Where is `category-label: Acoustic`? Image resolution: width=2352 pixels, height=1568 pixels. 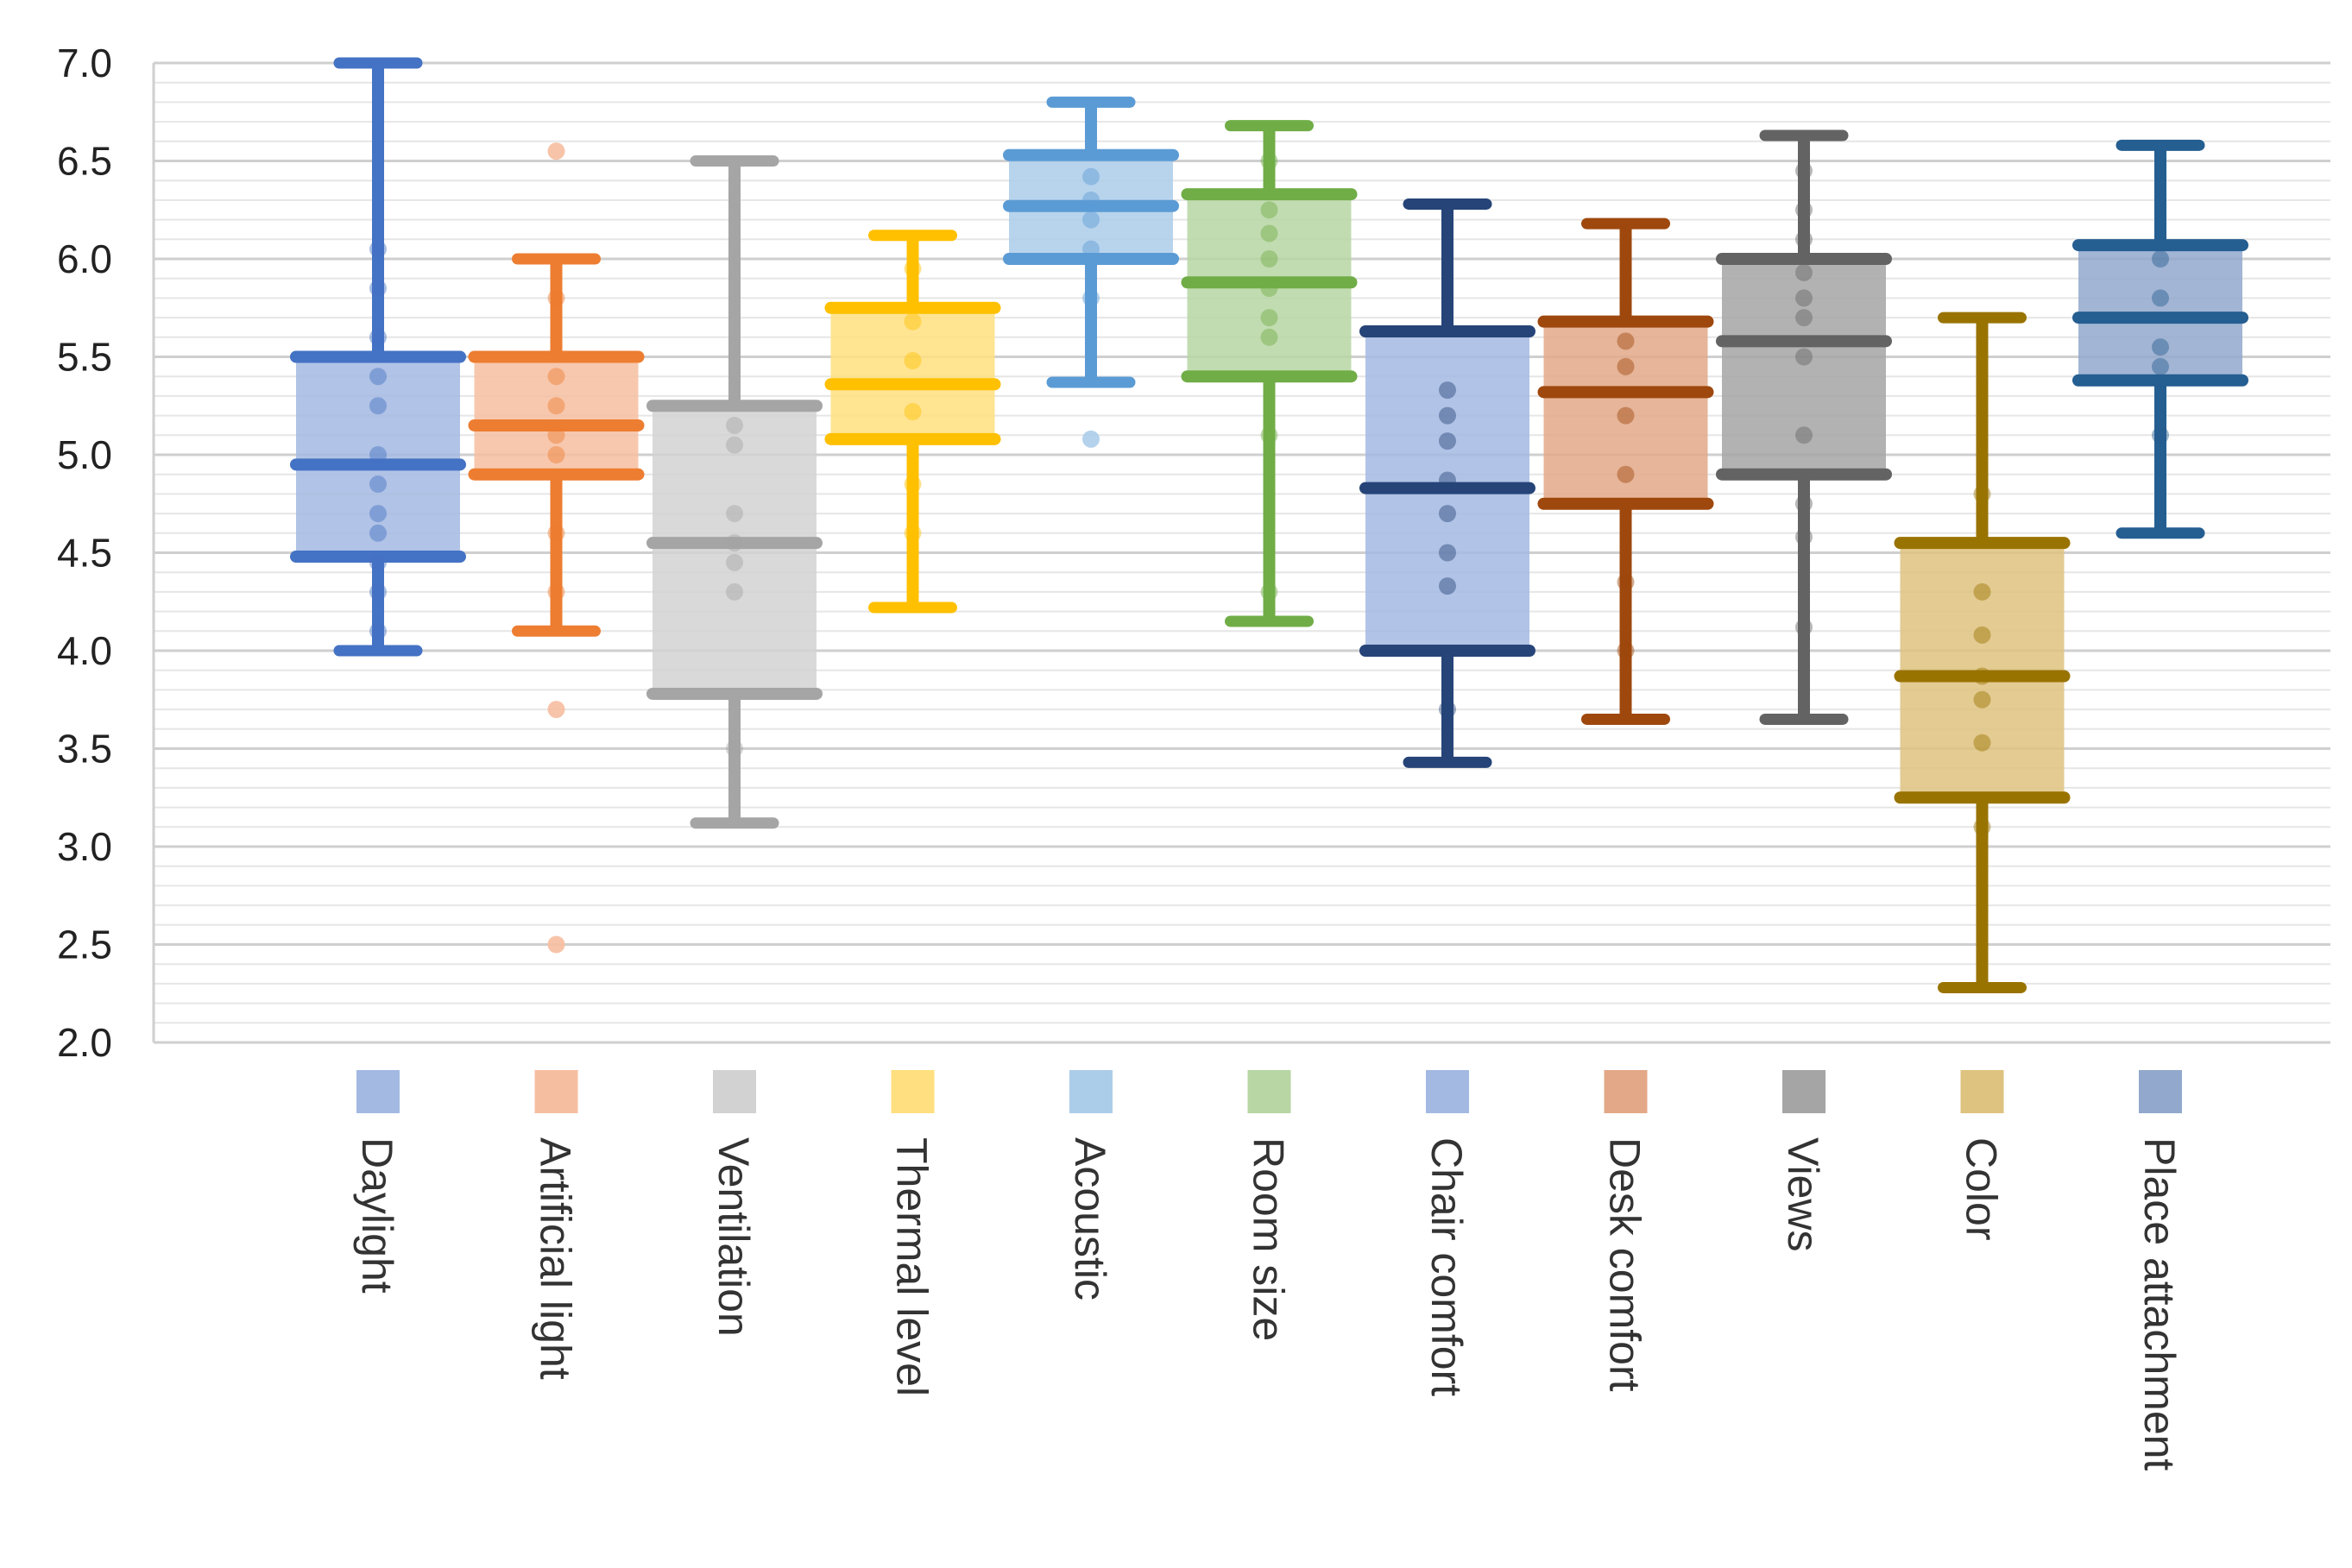
category-label: Acoustic is located at coordinates (1090, 1218).